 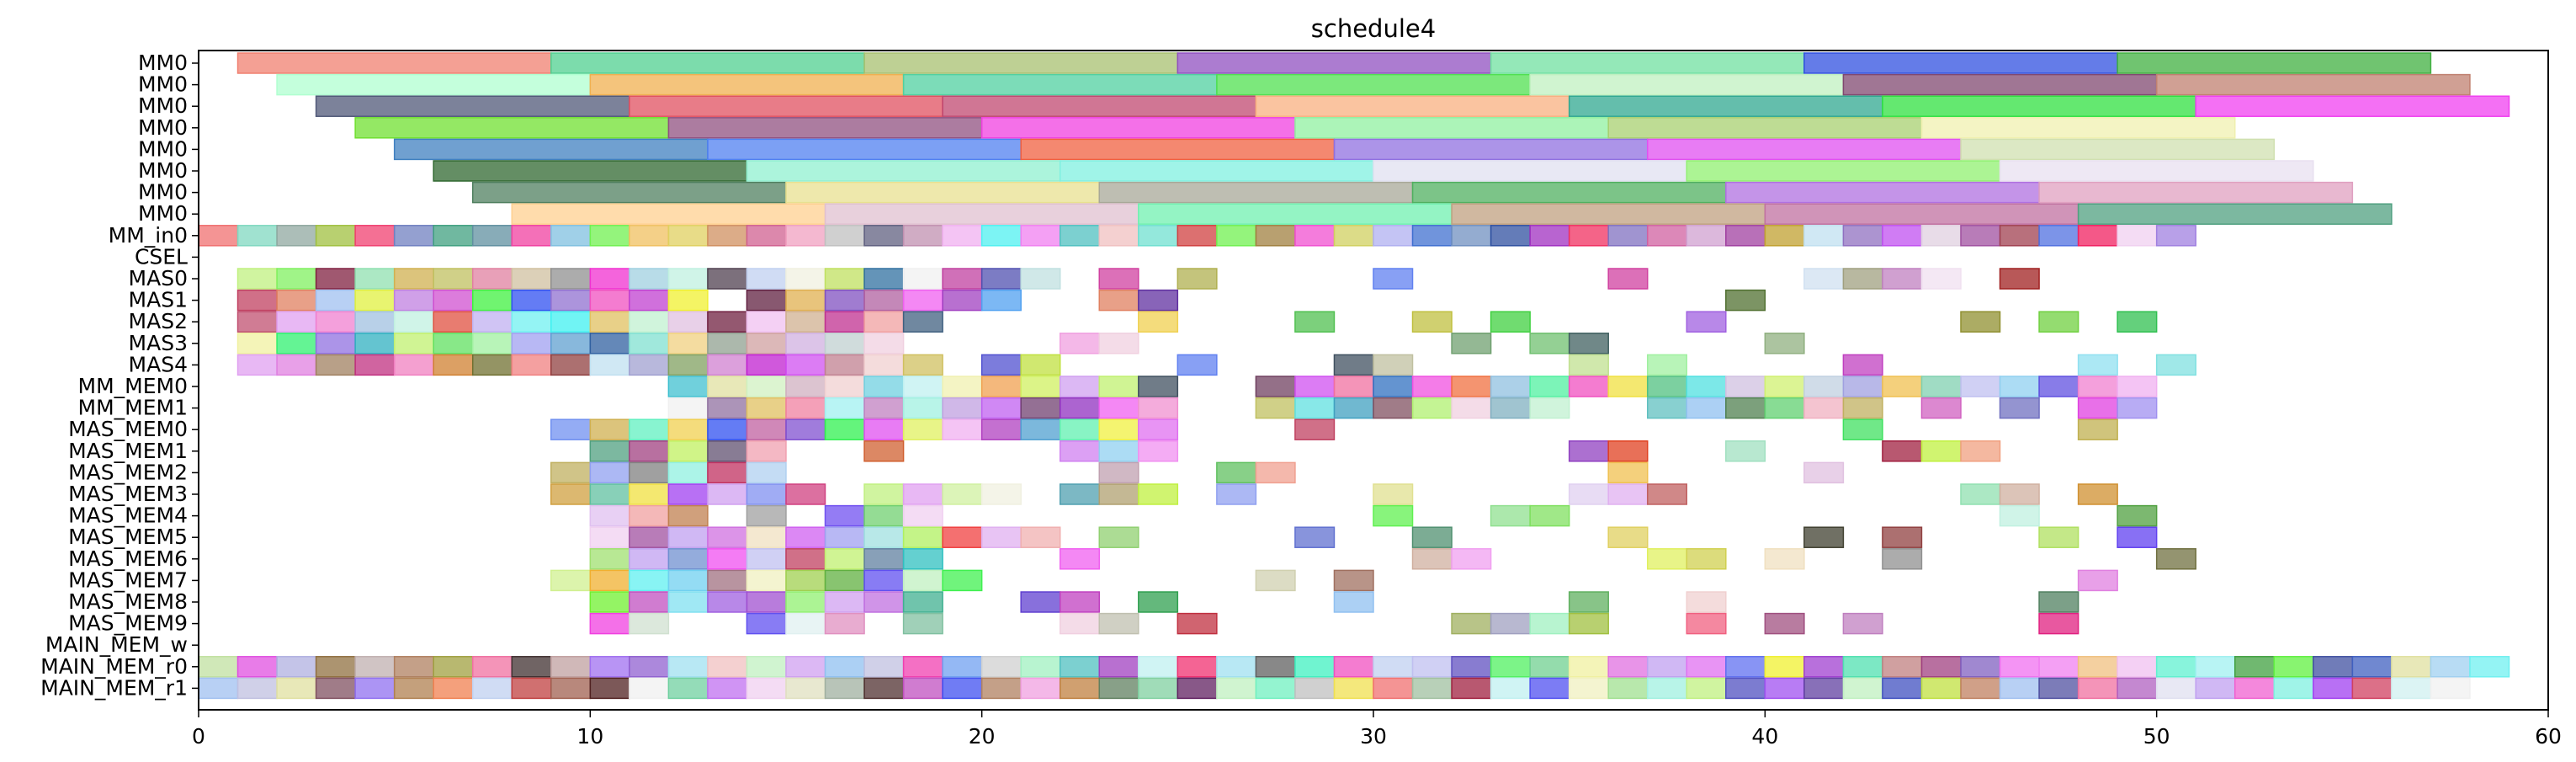 What do you see at coordinates (128, 516) in the screenshot?
I see `row-label: MAS_MEM4` at bounding box center [128, 516].